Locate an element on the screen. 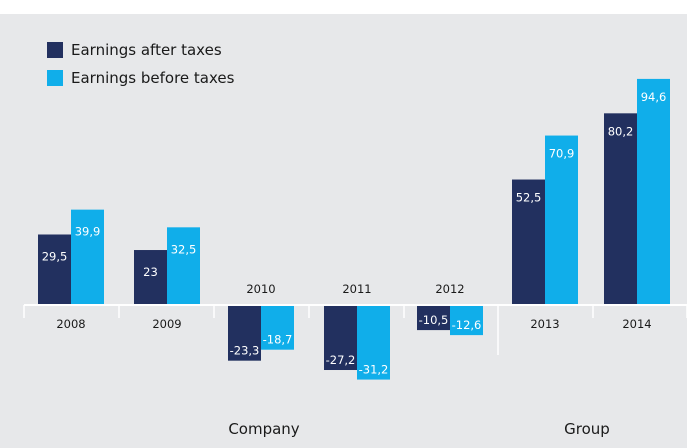  data-label: 29,5 is located at coordinates (55, 256).